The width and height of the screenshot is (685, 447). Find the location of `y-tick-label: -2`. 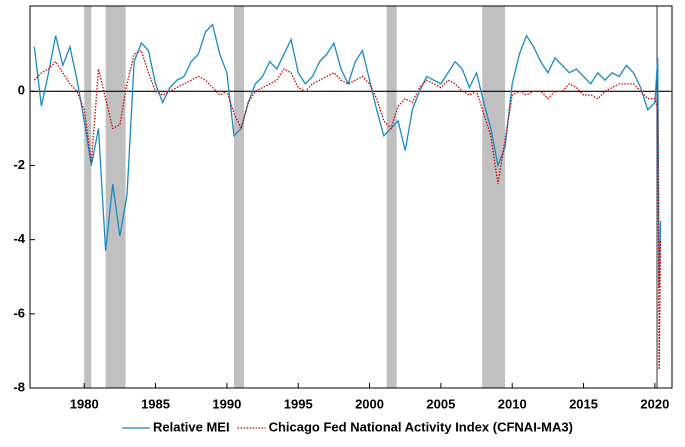

y-tick-label: -2 is located at coordinates (19, 164).